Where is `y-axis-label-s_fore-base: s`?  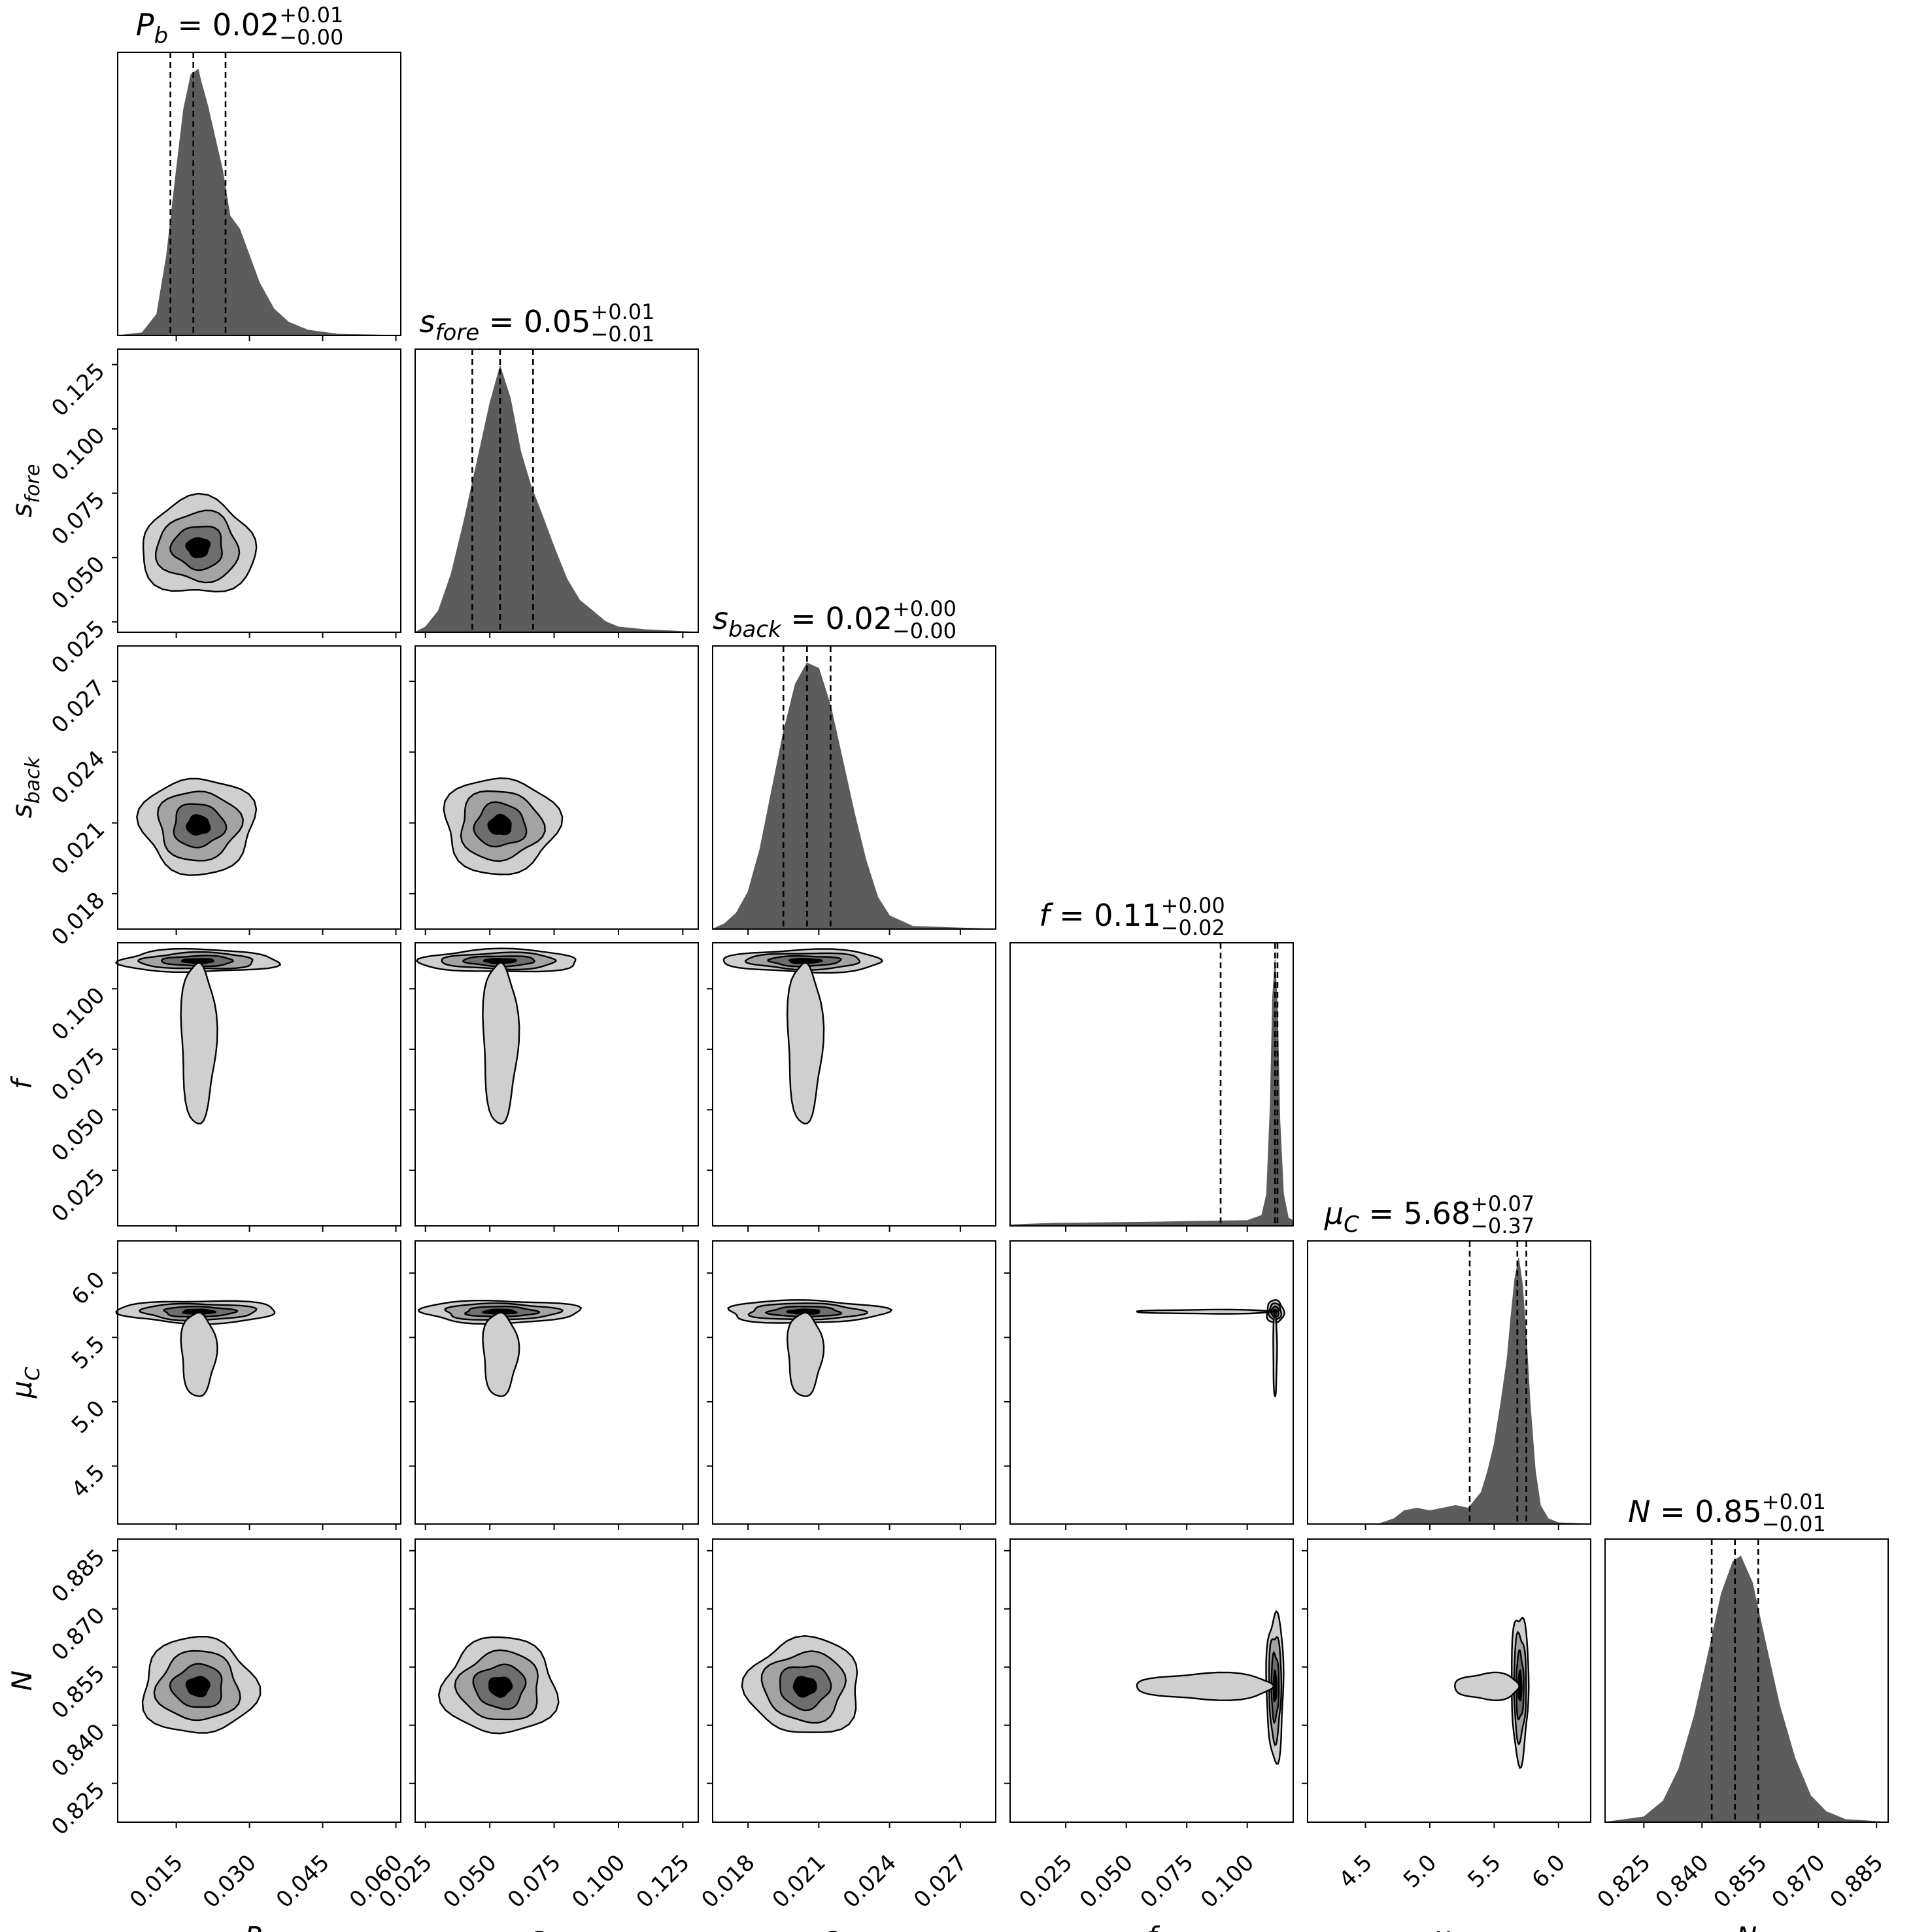
y-axis-label-s_fore-base: s is located at coordinates (22, 510).